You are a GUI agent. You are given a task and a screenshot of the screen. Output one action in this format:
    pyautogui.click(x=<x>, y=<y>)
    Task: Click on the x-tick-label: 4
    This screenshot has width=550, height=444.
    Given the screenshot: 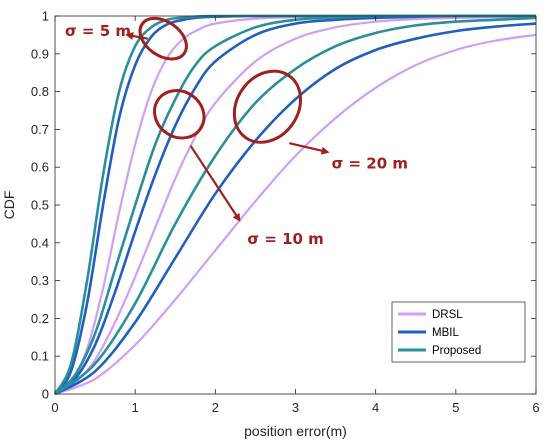 What is the action you would take?
    pyautogui.click(x=375, y=407)
    